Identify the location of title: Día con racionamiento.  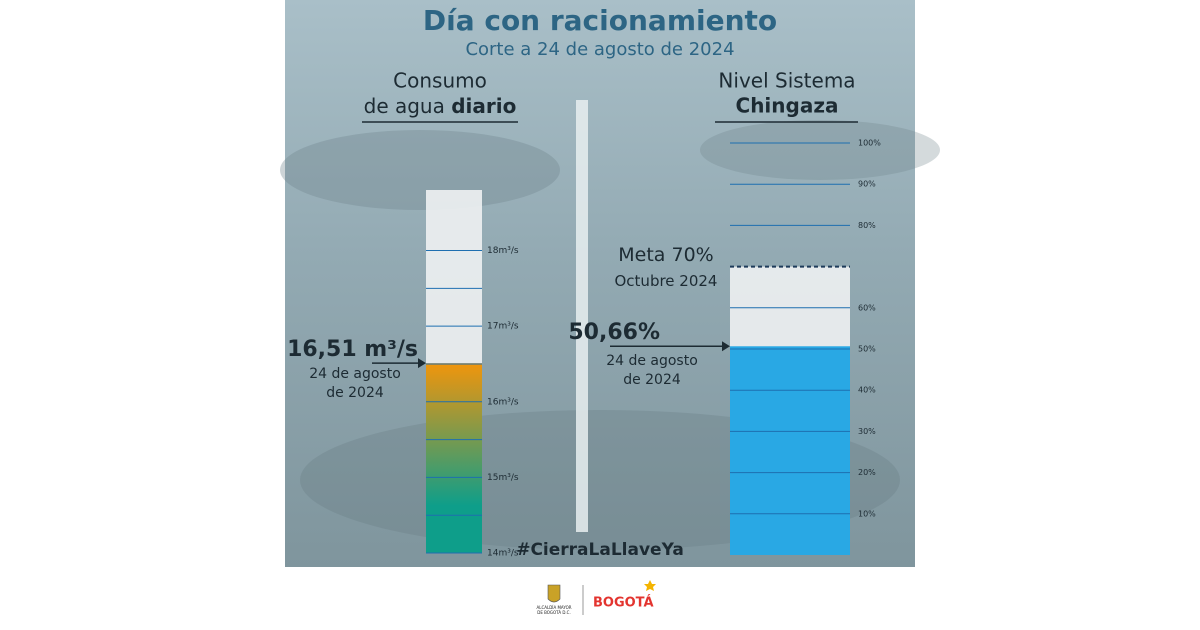
(600, 20).